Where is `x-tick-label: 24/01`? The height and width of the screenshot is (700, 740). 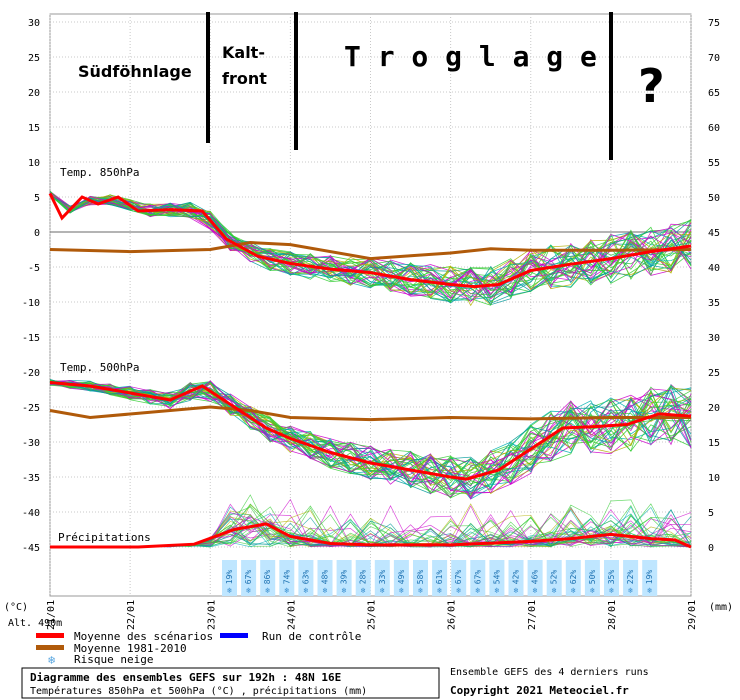
x-tick-label: 24/01 is located at coordinates (291, 615).